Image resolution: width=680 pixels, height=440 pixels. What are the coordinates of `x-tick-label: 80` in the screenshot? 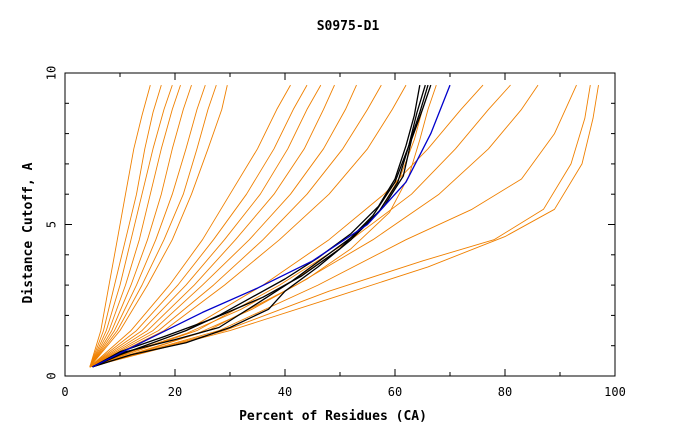 It's located at (505, 392).